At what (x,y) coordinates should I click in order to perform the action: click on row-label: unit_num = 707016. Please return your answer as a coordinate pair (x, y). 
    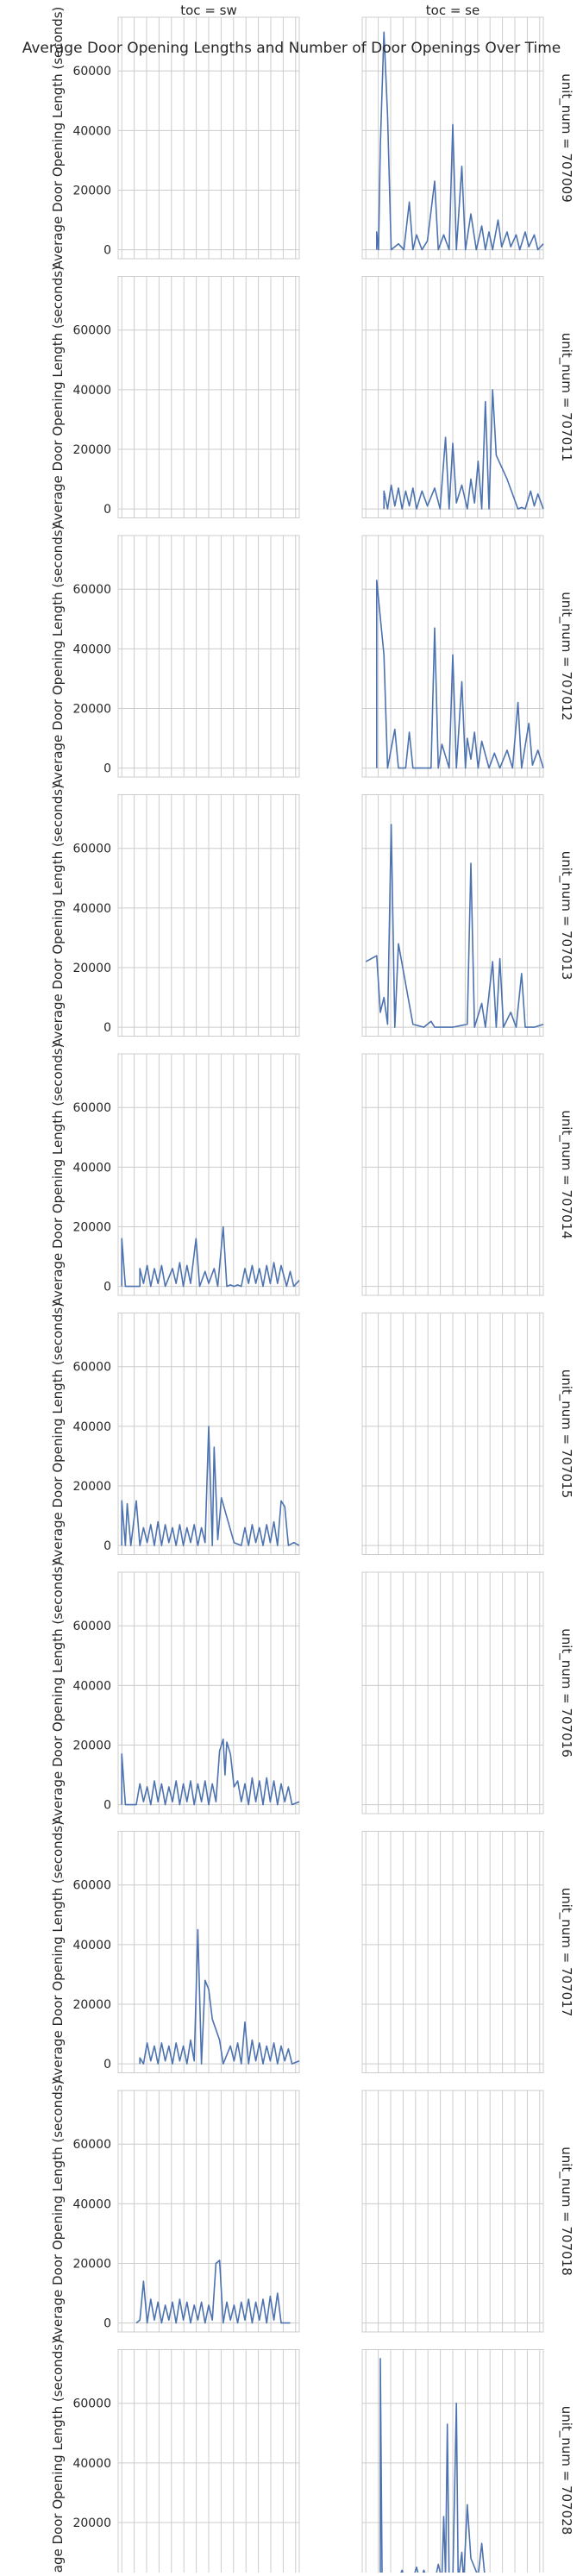
    Looking at the image, I should click on (566, 1693).